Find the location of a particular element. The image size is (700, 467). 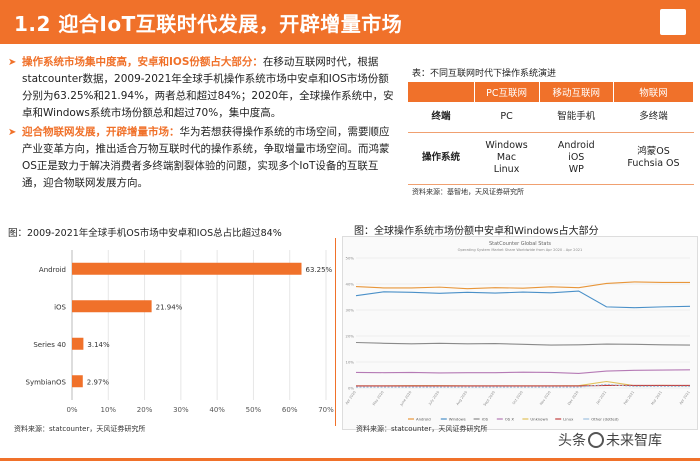

bottom-accent-line is located at coordinates (350, 459).